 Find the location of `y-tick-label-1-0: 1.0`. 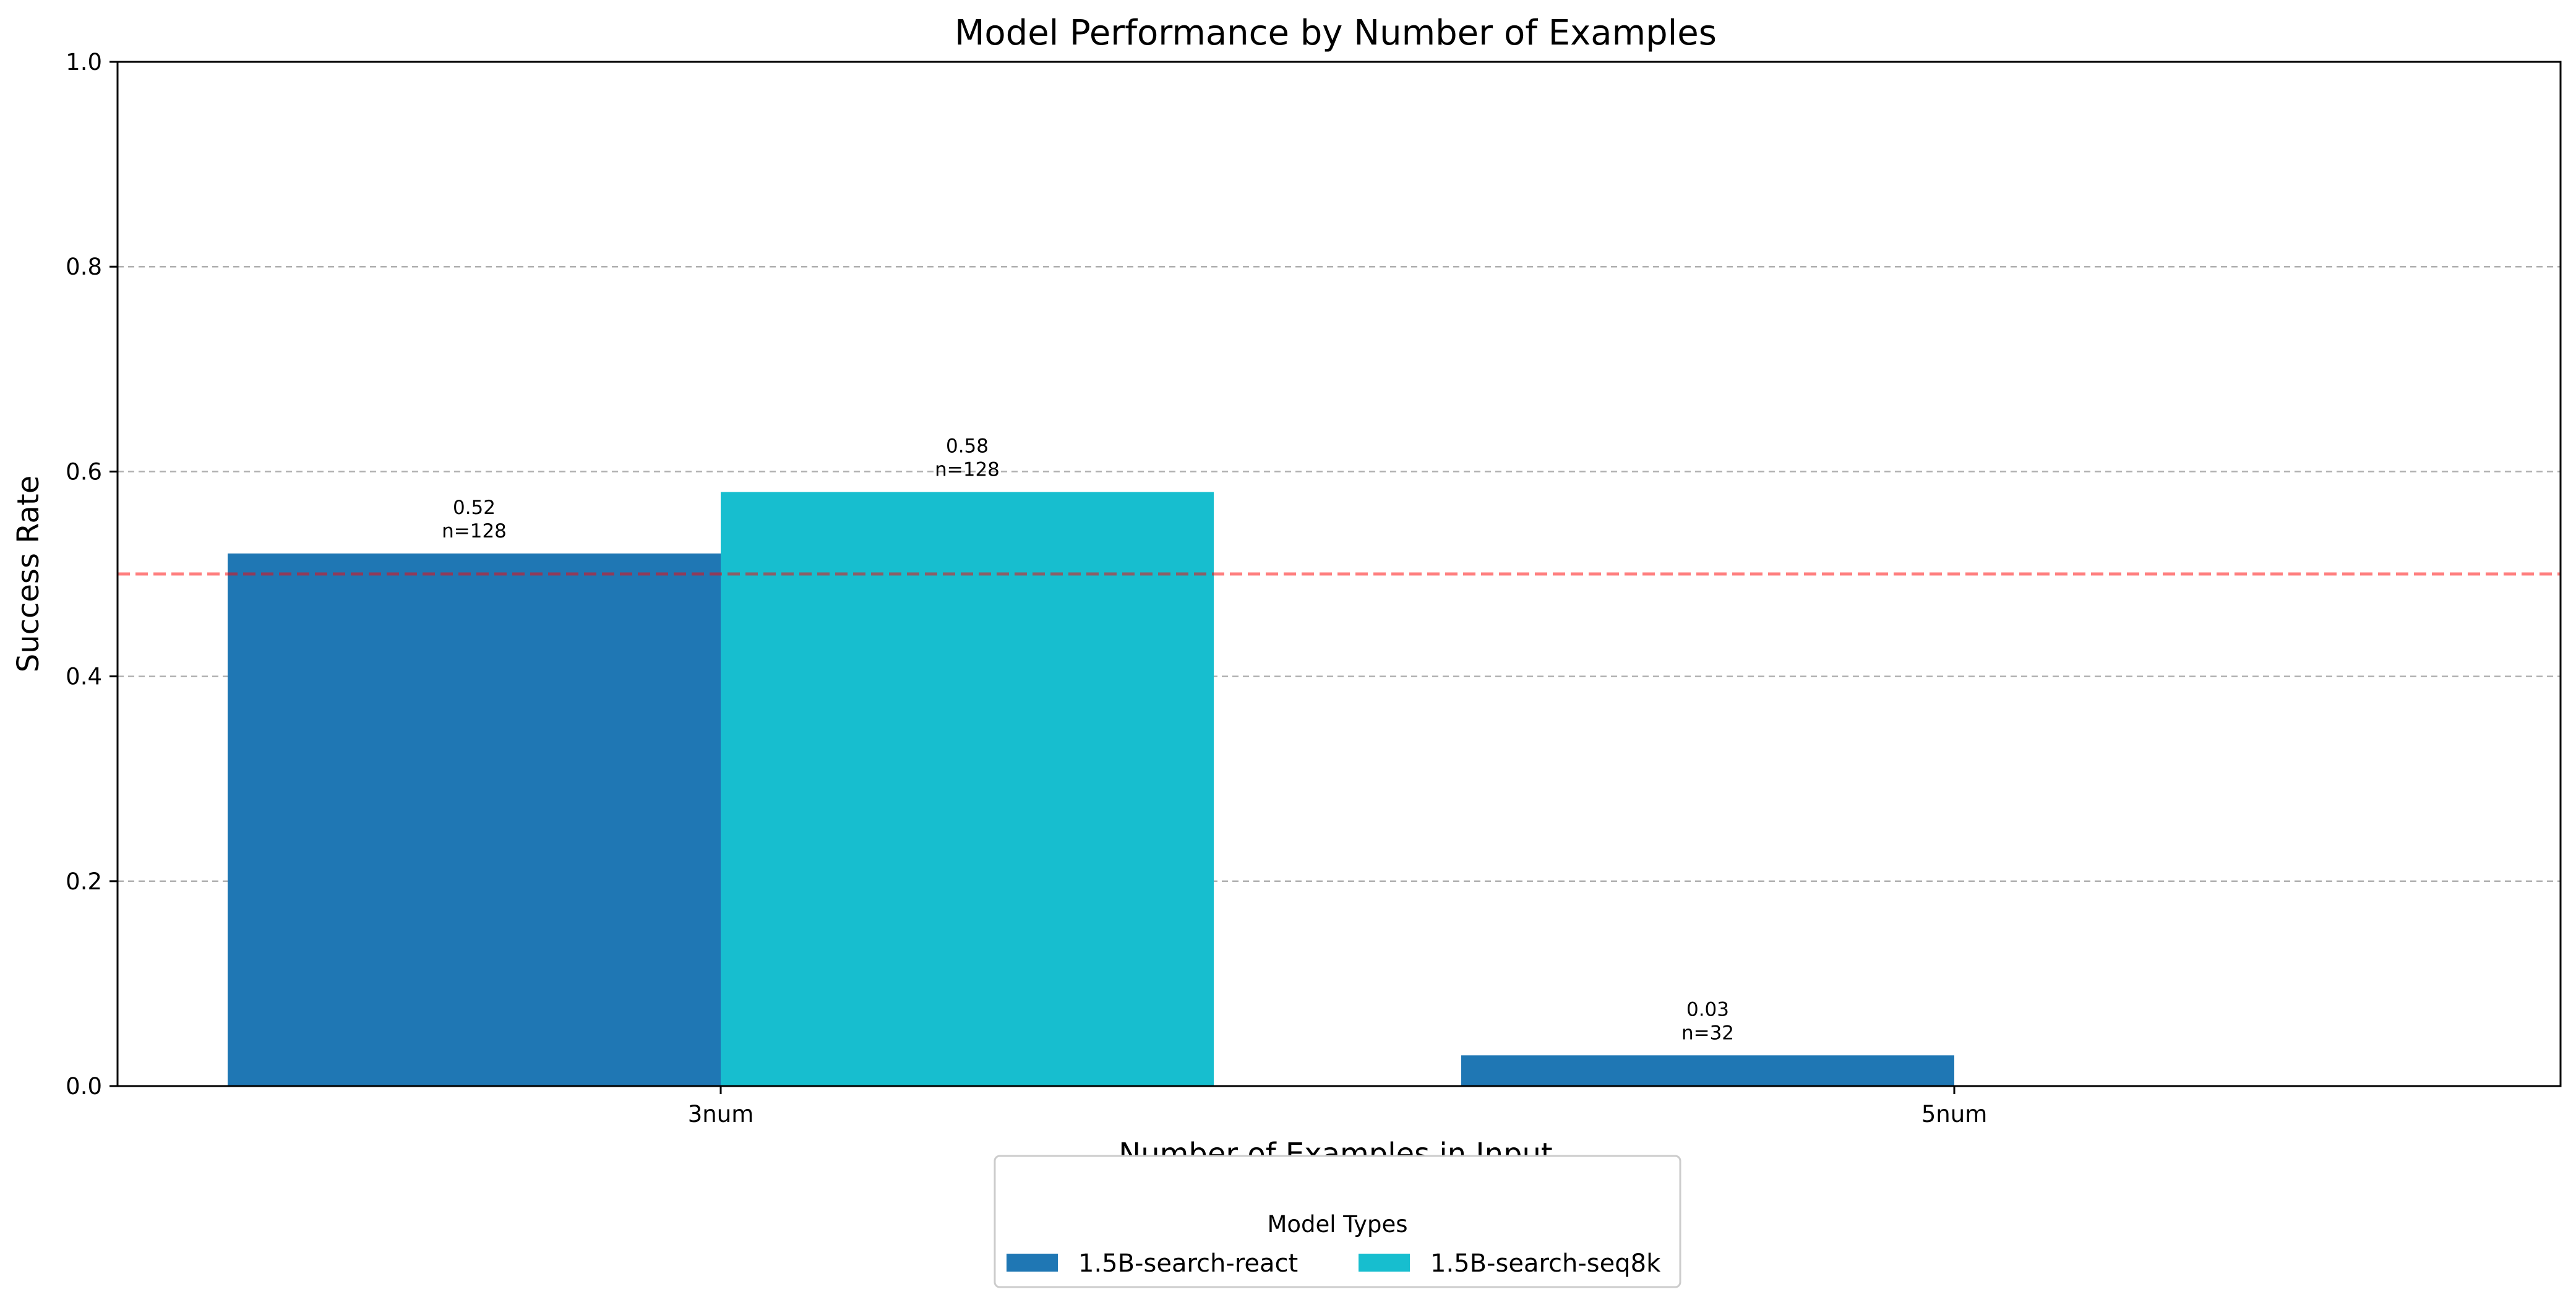

y-tick-label-1-0: 1.0 is located at coordinates (84, 62).